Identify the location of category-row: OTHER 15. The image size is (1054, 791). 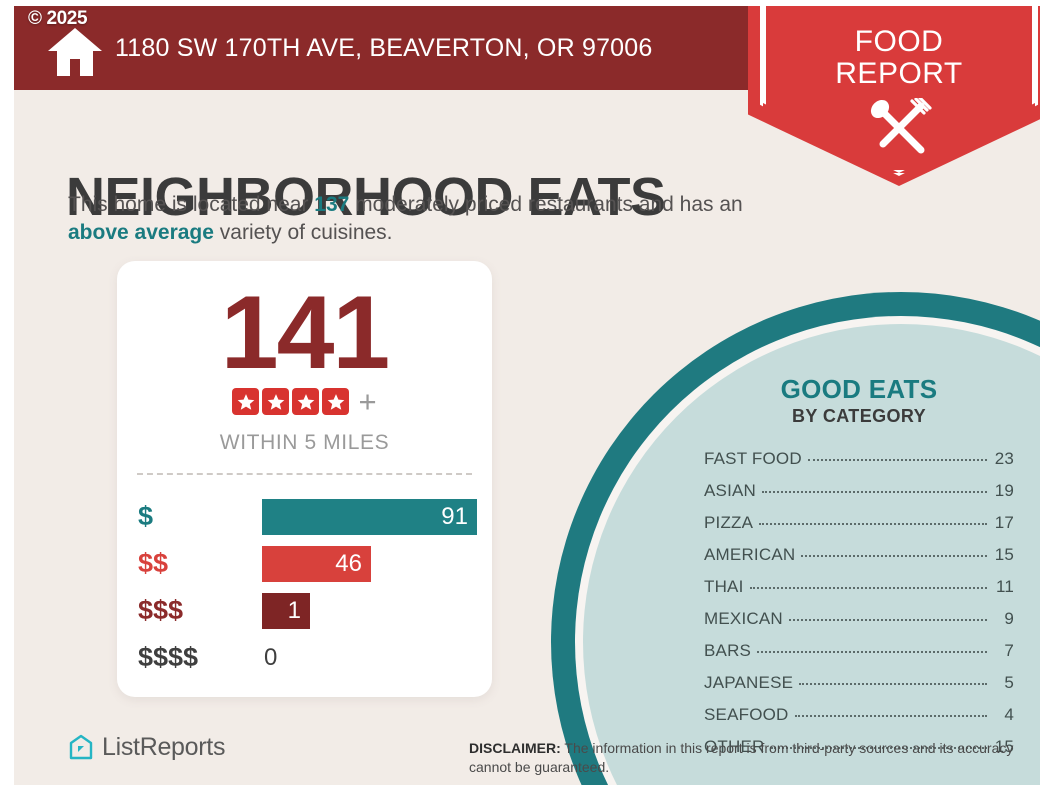
(859, 753).